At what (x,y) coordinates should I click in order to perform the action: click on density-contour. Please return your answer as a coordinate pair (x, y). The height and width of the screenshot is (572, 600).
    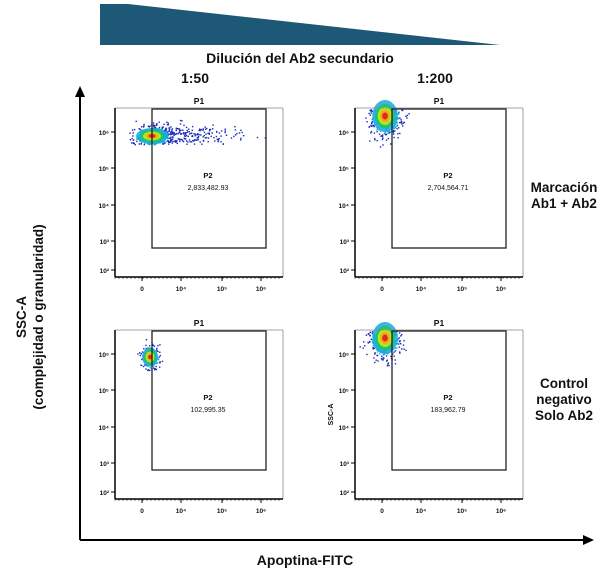
    Looking at the image, I should click on (385, 338).